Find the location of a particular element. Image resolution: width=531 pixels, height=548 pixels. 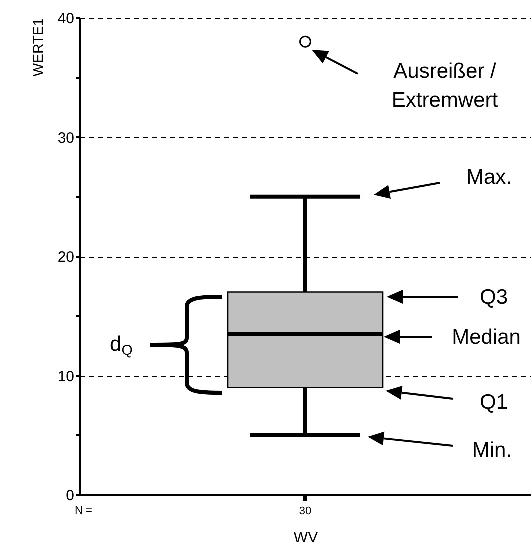

annotation: Min. is located at coordinates (492, 450).